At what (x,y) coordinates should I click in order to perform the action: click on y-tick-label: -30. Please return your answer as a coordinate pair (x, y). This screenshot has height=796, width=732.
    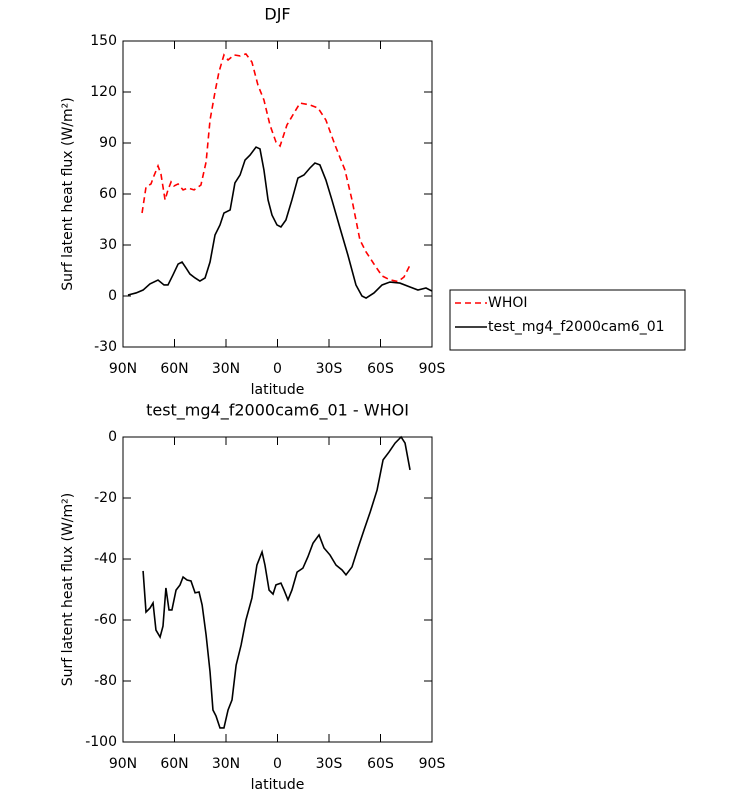
    Looking at the image, I should click on (105, 347).